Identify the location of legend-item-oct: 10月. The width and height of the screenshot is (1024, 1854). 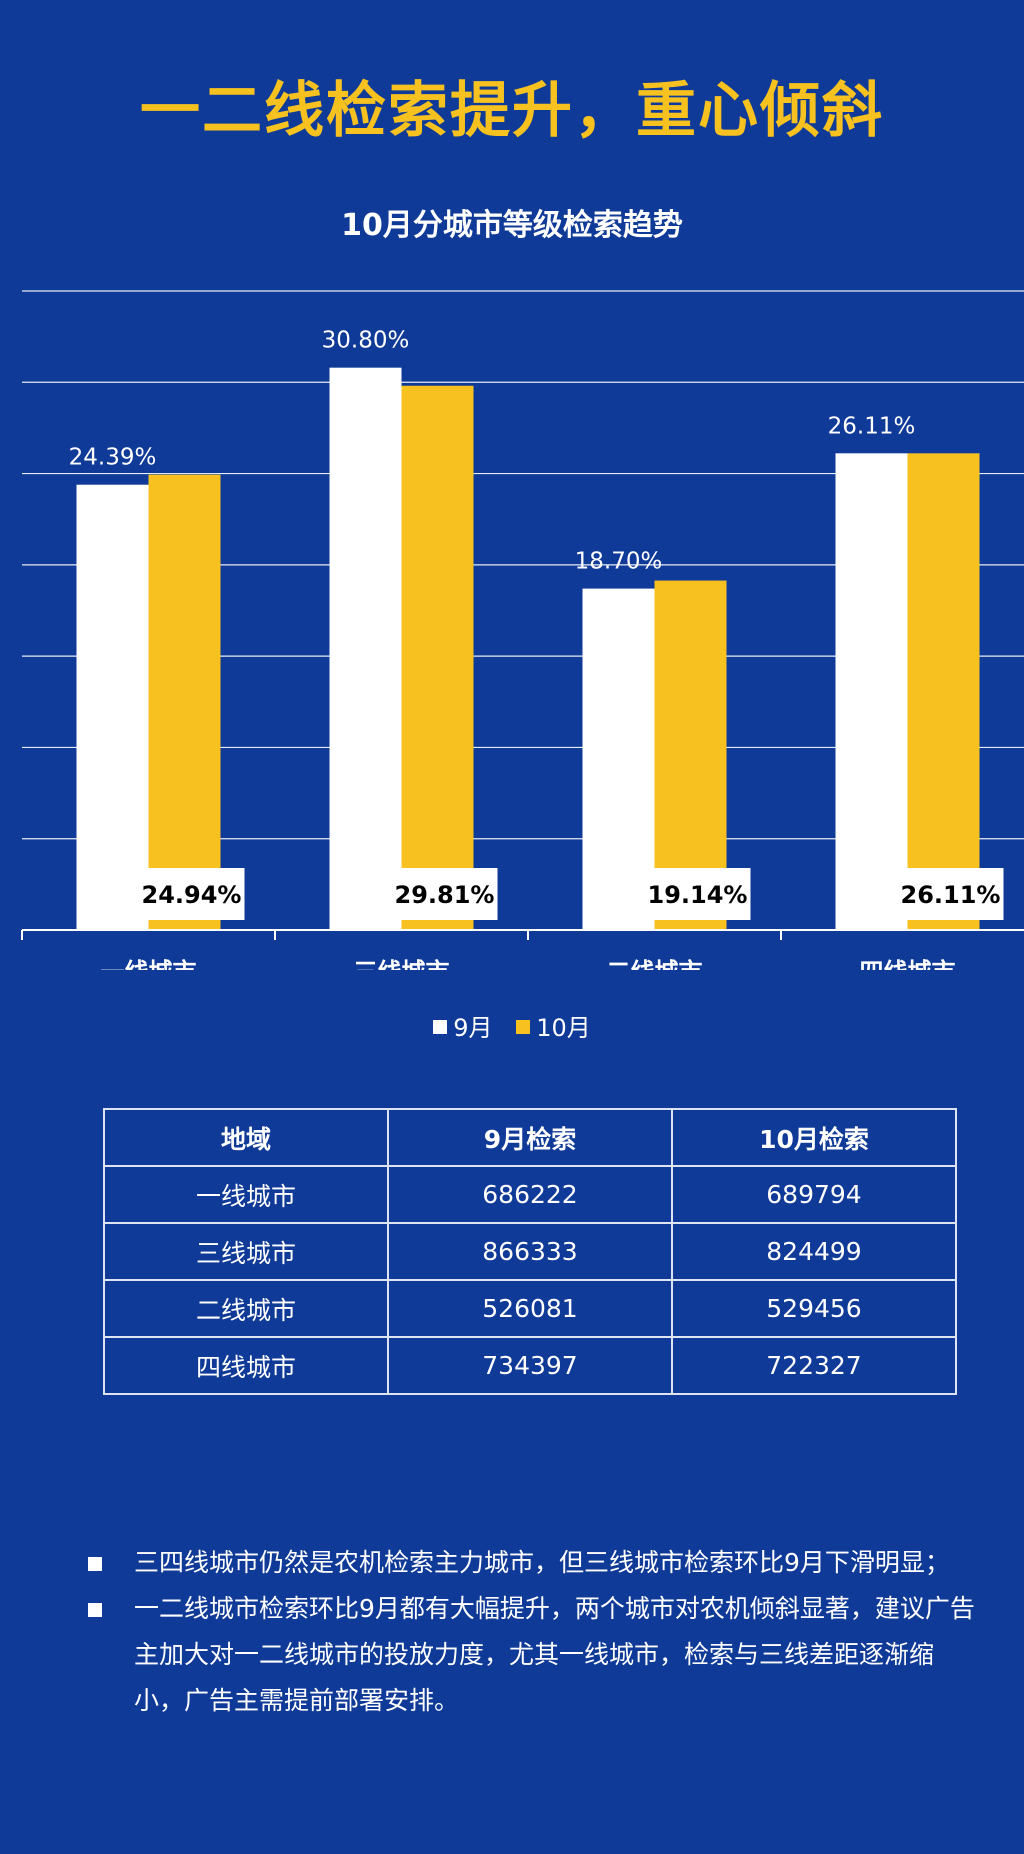
(553, 1025).